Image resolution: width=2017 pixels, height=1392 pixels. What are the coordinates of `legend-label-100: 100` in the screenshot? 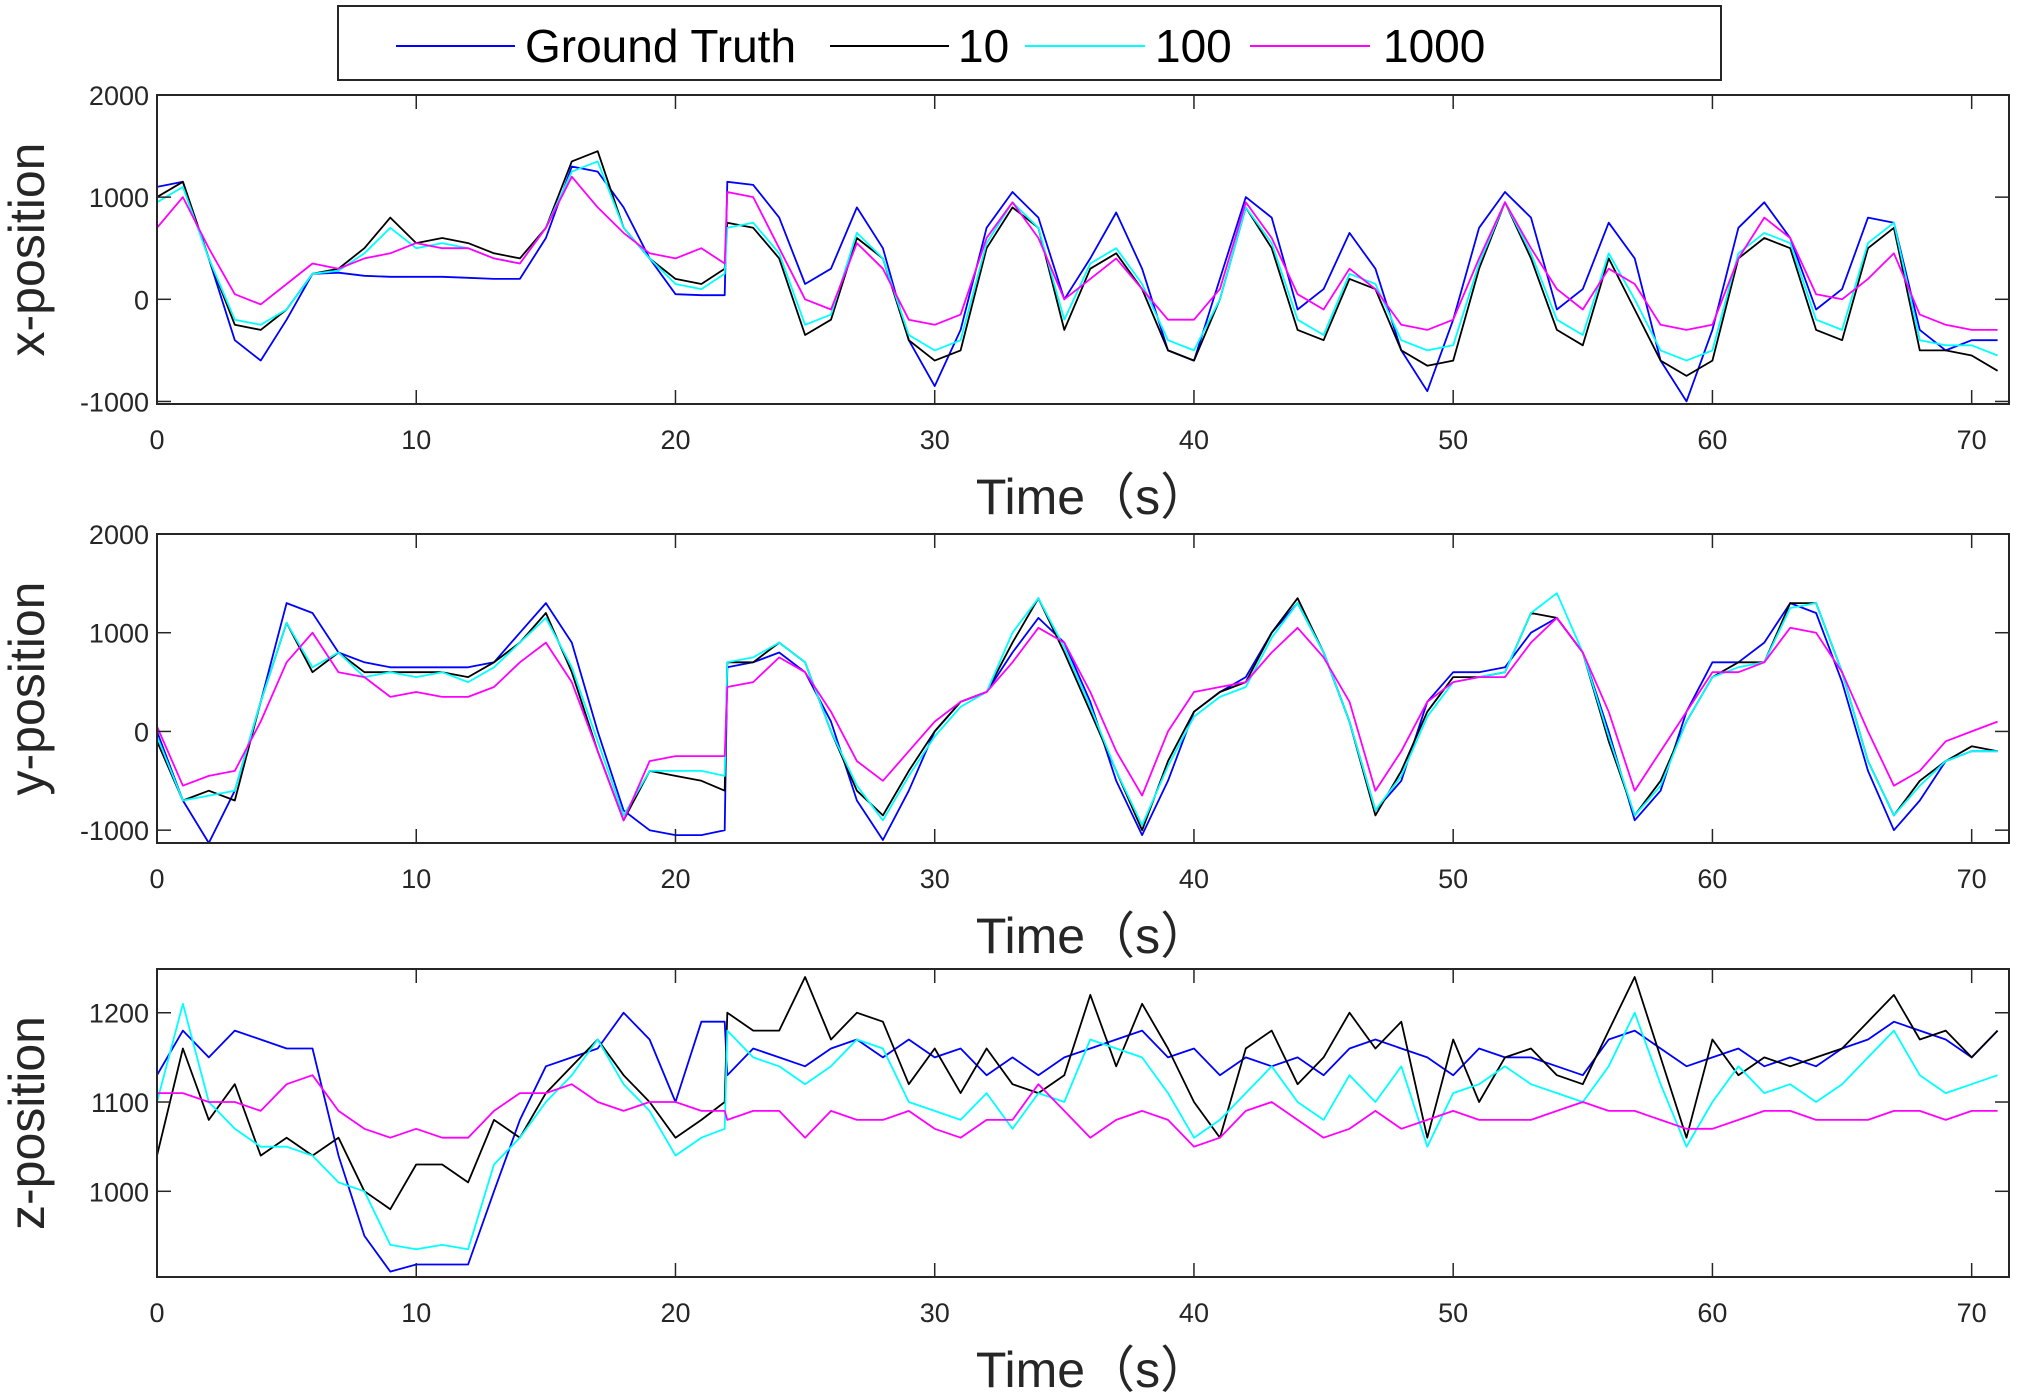 It's located at (1193, 46).